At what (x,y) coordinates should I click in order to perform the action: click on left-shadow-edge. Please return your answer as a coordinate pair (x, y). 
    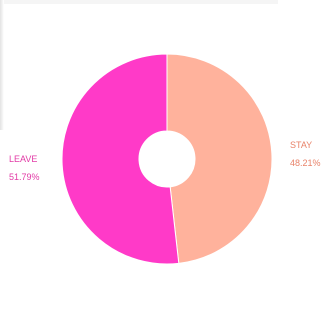
    Looking at the image, I should click on (2, 65).